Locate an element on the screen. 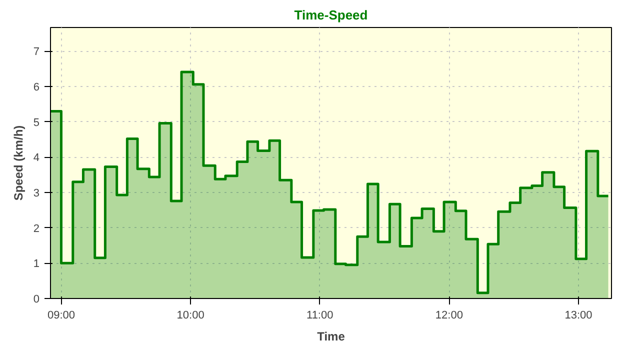 Image resolution: width=640 pixels, height=350 pixels. y-tick-label: 3 is located at coordinates (36, 194).